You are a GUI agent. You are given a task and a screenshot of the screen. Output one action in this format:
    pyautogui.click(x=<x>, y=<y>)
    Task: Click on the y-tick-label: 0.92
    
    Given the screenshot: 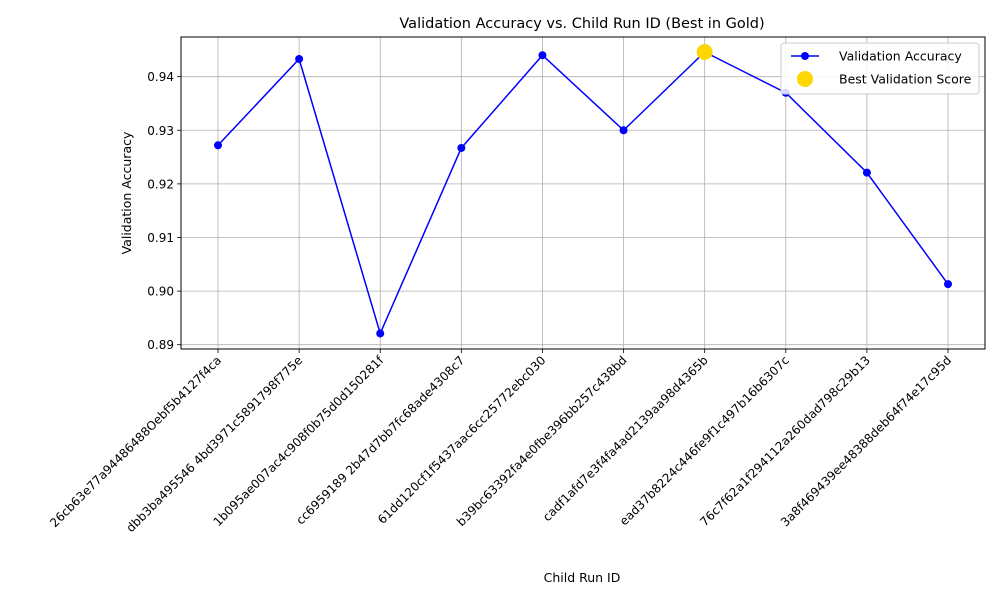 What is the action you would take?
    pyautogui.click(x=160, y=184)
    